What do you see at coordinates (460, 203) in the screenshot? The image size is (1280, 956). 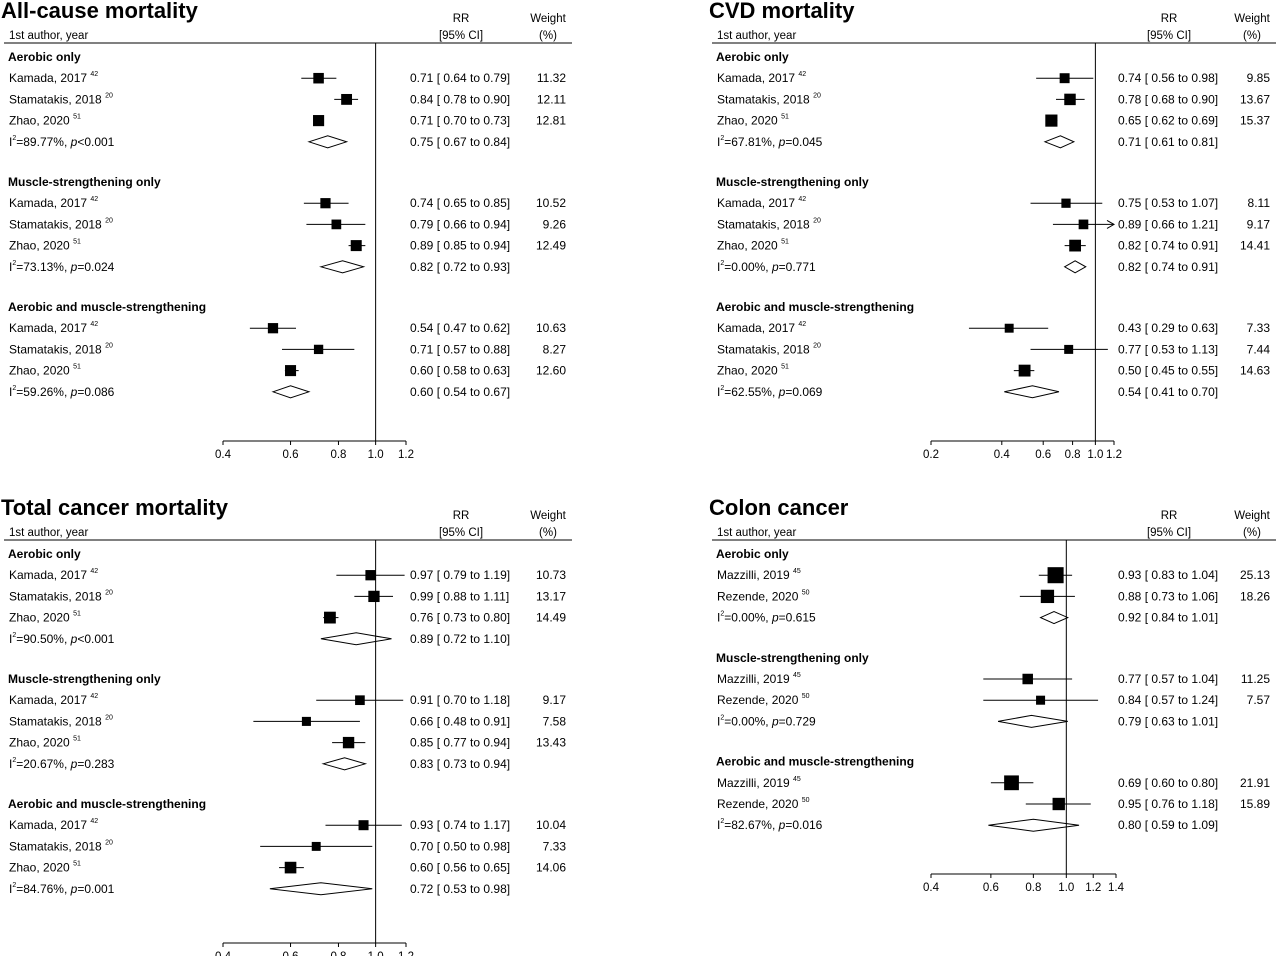 I see `ci-text: 0.74 [ 0.65 to 0.85]` at bounding box center [460, 203].